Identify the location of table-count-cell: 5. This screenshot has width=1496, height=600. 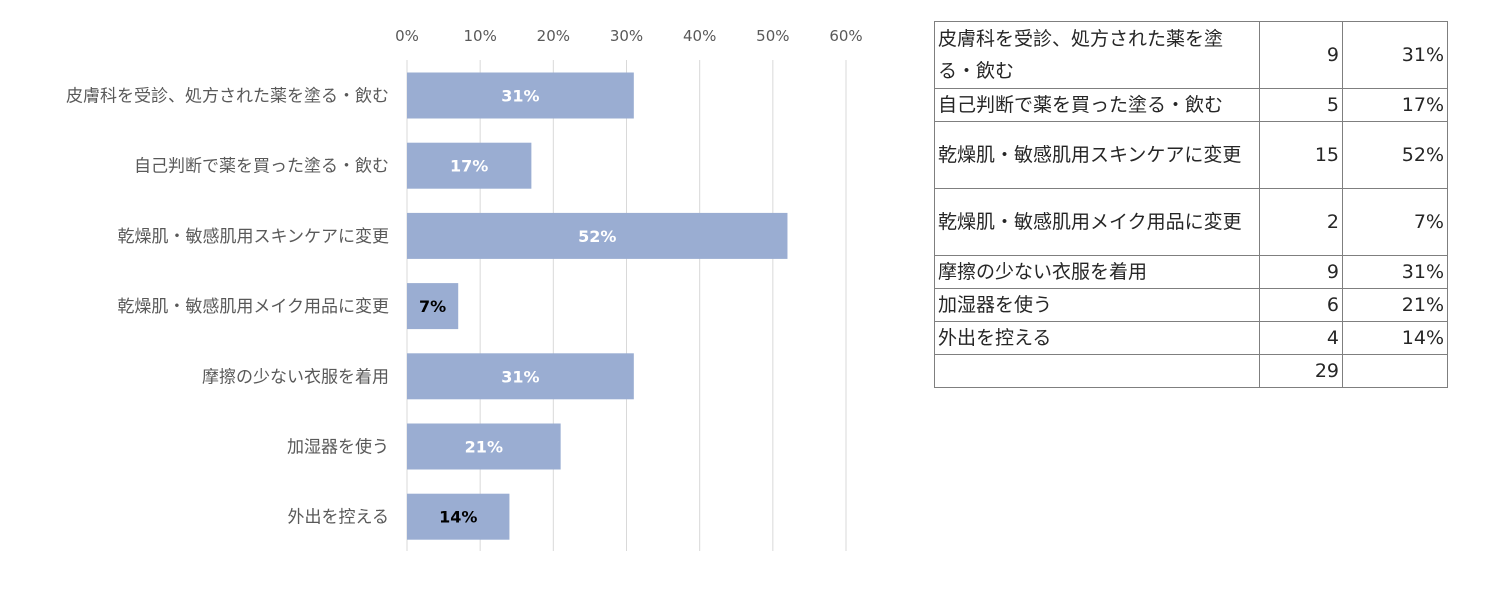
(1301, 105).